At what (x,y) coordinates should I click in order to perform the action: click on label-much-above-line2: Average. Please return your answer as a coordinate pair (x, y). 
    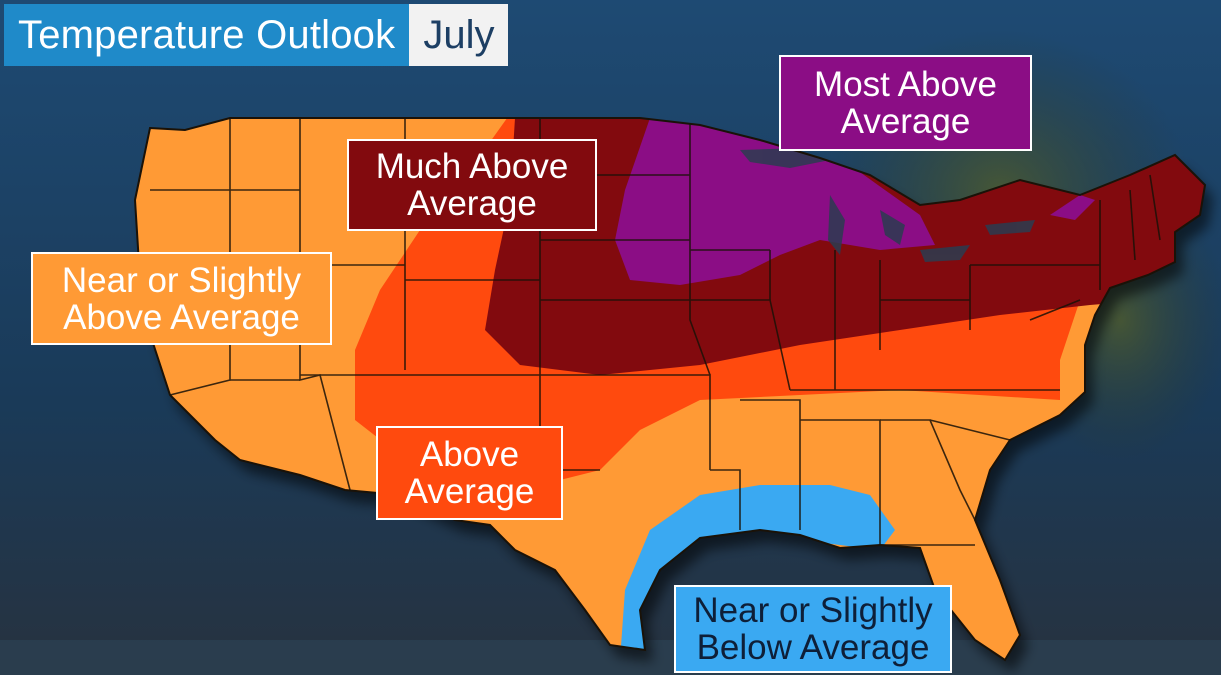
    Looking at the image, I should click on (472, 203).